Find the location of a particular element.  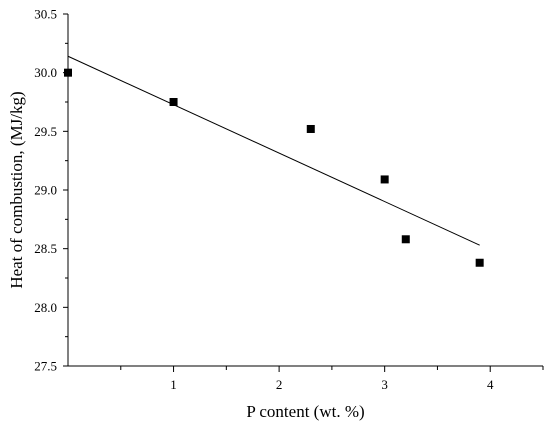

y-ticks: 27.5 28.0 28.5 29.0 29.5 30.0 30.5 is located at coordinates (51, 190).